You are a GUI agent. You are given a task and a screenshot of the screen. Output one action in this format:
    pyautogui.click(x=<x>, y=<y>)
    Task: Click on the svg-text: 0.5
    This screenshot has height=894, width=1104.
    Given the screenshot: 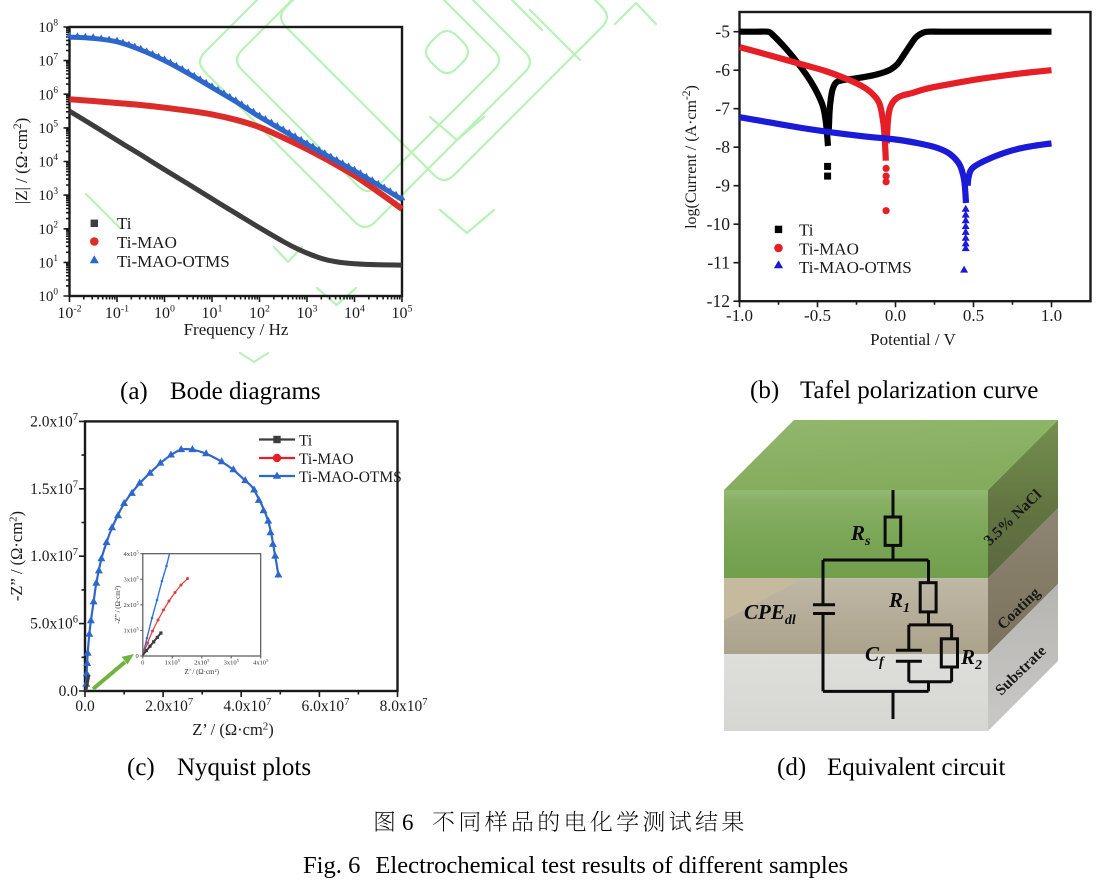 What is the action you would take?
    pyautogui.click(x=973, y=315)
    